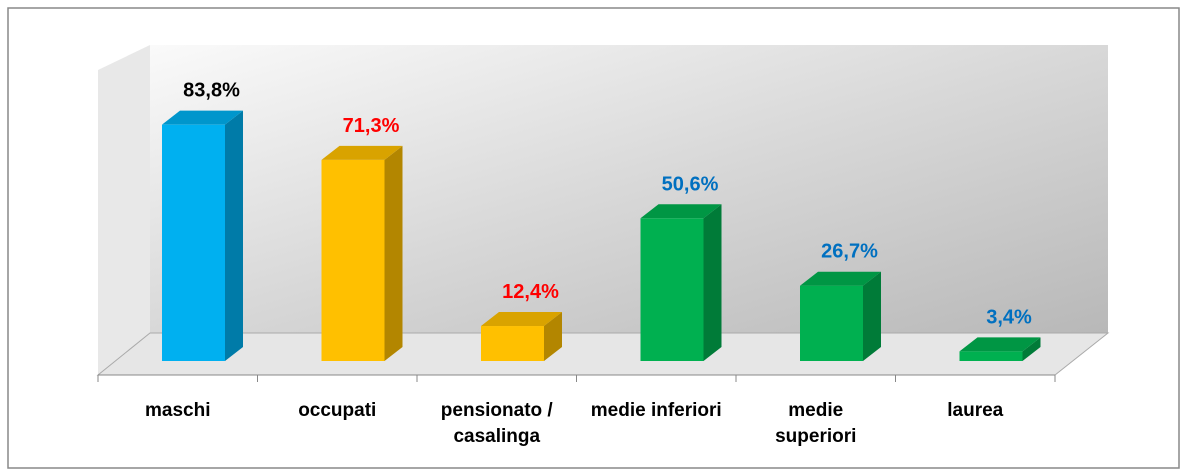 This screenshot has width=1188, height=476. I want to click on x-tick-label: occupati, so click(337, 410).